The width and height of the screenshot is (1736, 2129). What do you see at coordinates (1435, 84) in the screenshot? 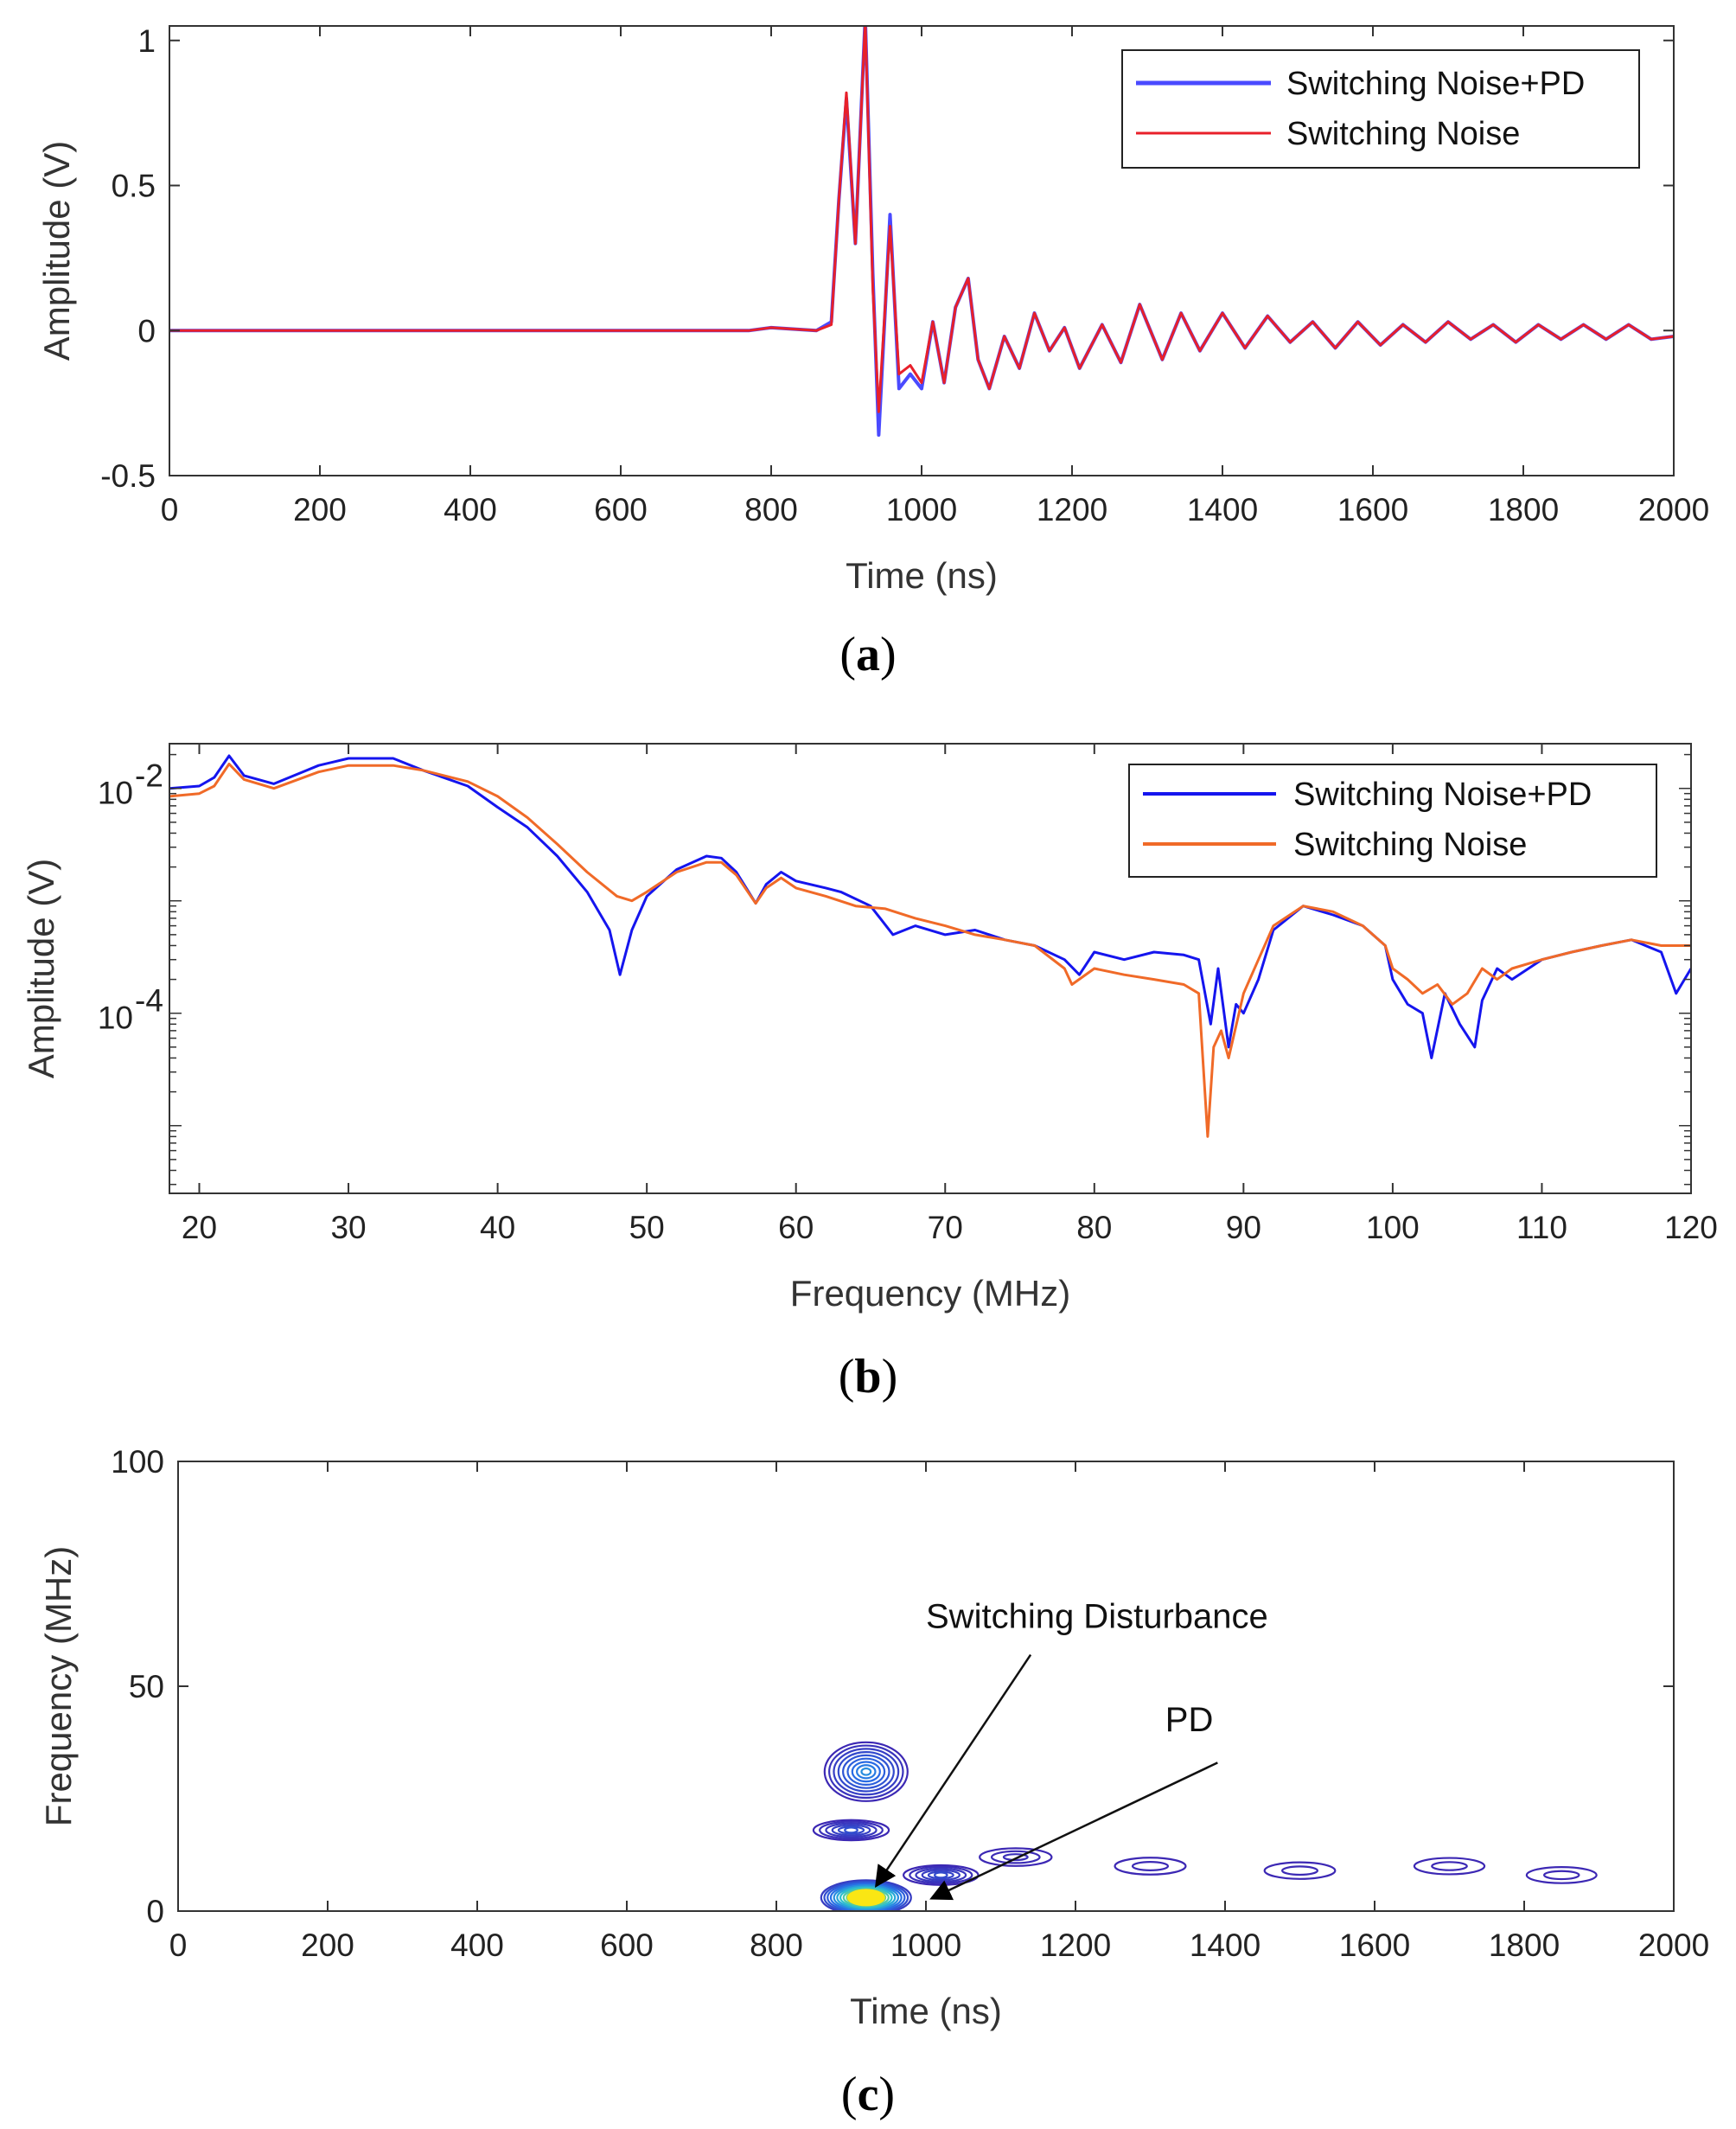
I see `panel-a-legend-label-noise-pd: Switching Noise+PD` at bounding box center [1435, 84].